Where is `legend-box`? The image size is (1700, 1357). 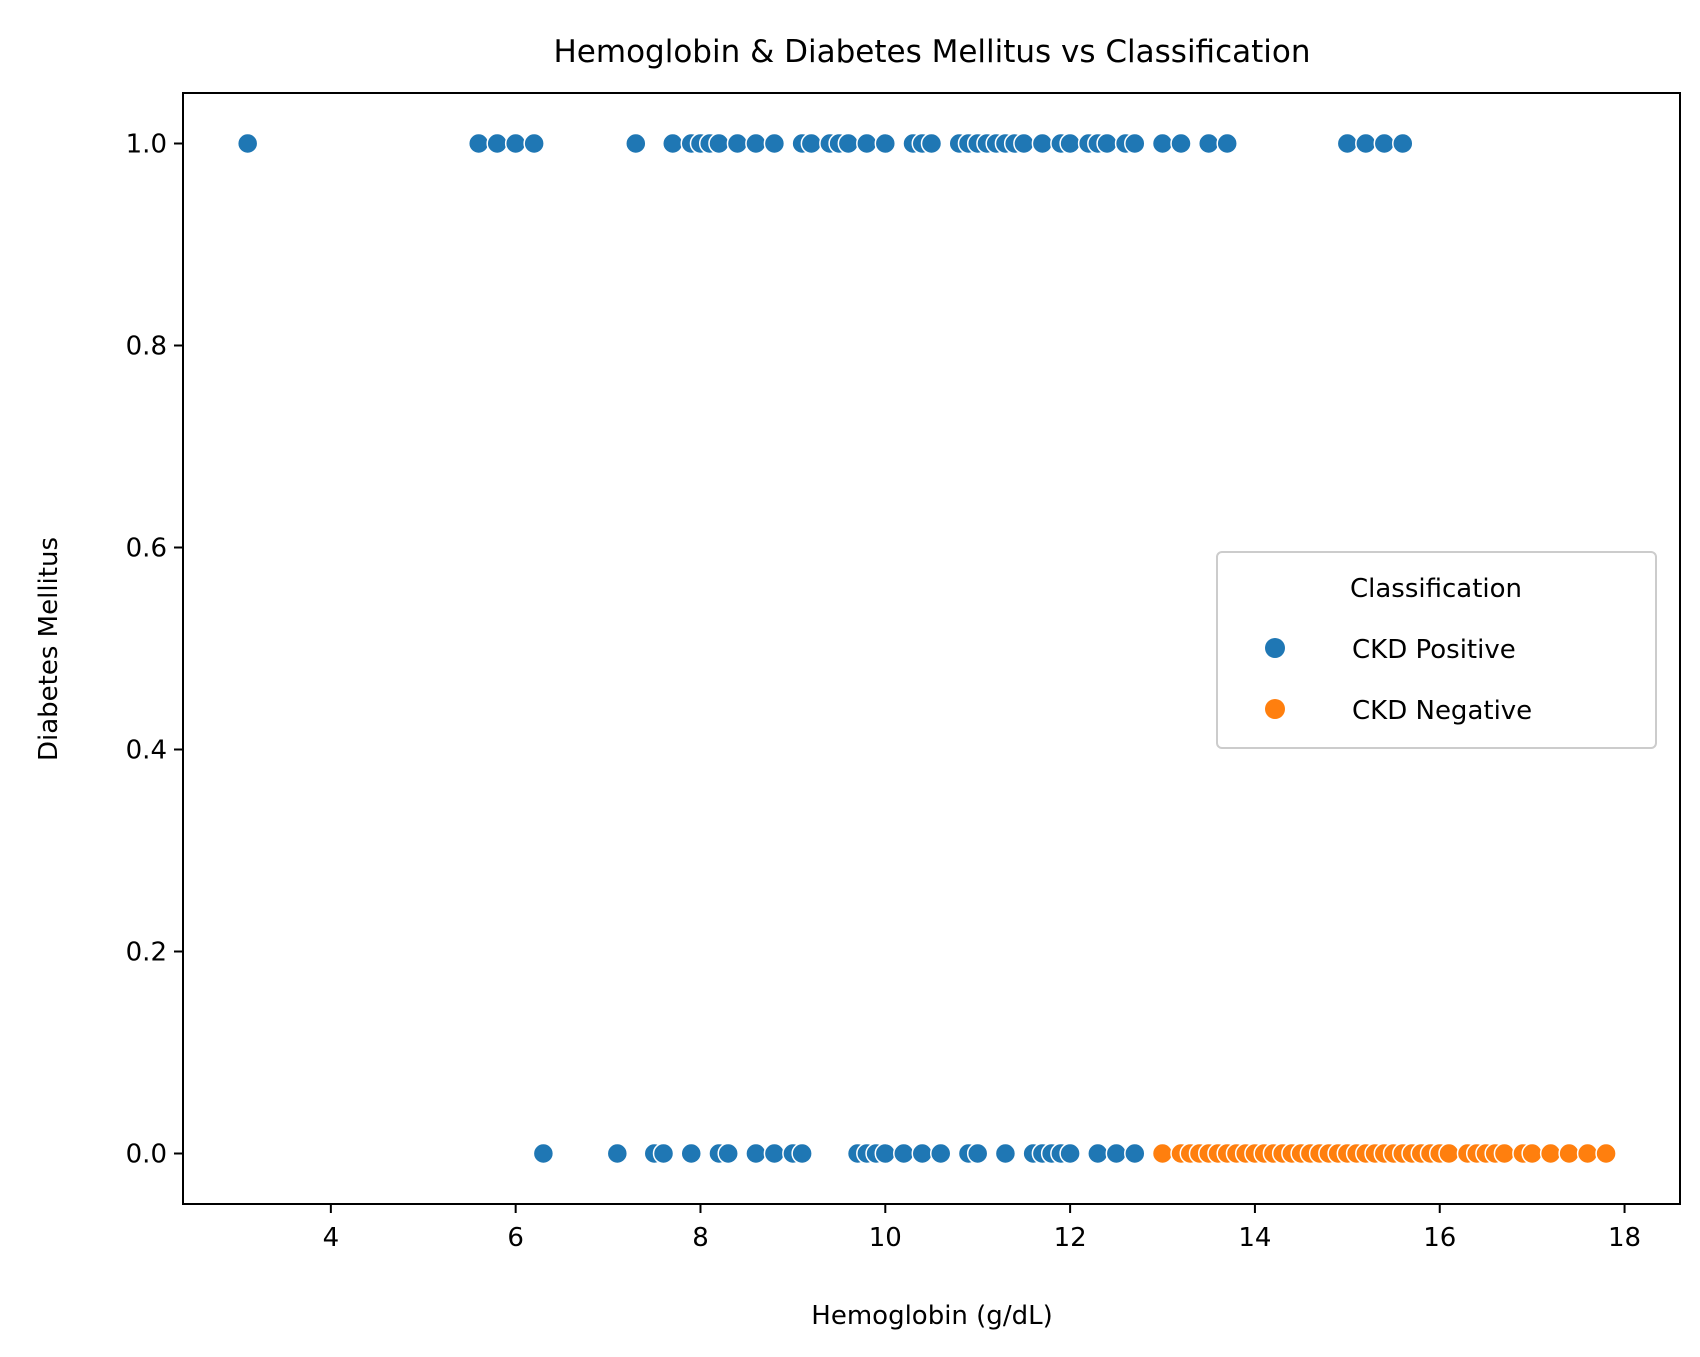 legend-box is located at coordinates (1436, 650).